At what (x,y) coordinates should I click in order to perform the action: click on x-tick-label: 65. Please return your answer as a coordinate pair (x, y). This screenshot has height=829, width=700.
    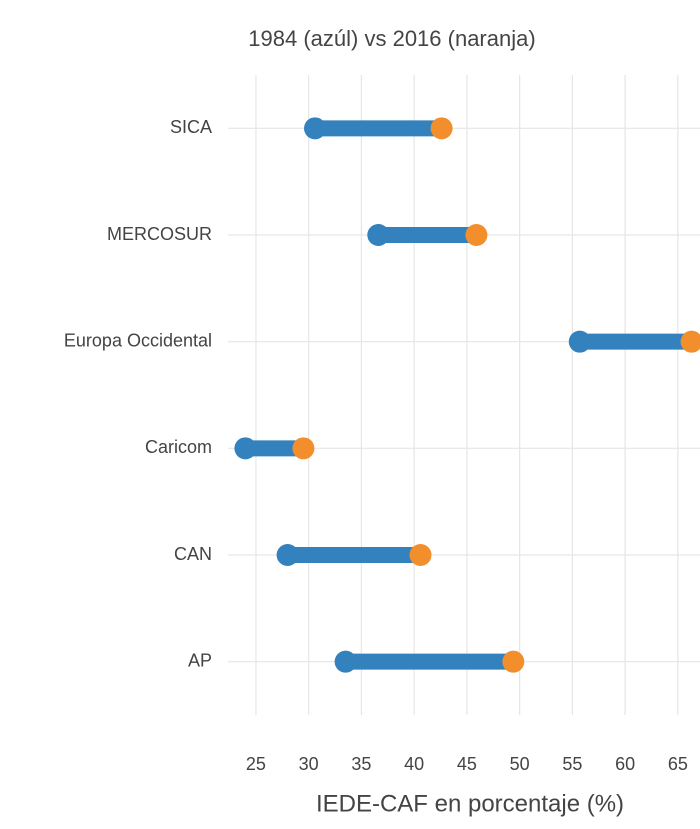
    Looking at the image, I should click on (678, 764).